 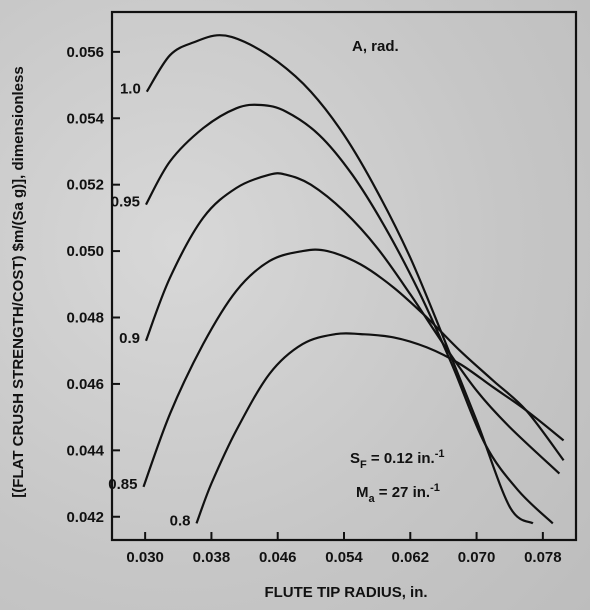 What do you see at coordinates (440, 454) in the screenshot?
I see `sf-exponent: -1` at bounding box center [440, 454].